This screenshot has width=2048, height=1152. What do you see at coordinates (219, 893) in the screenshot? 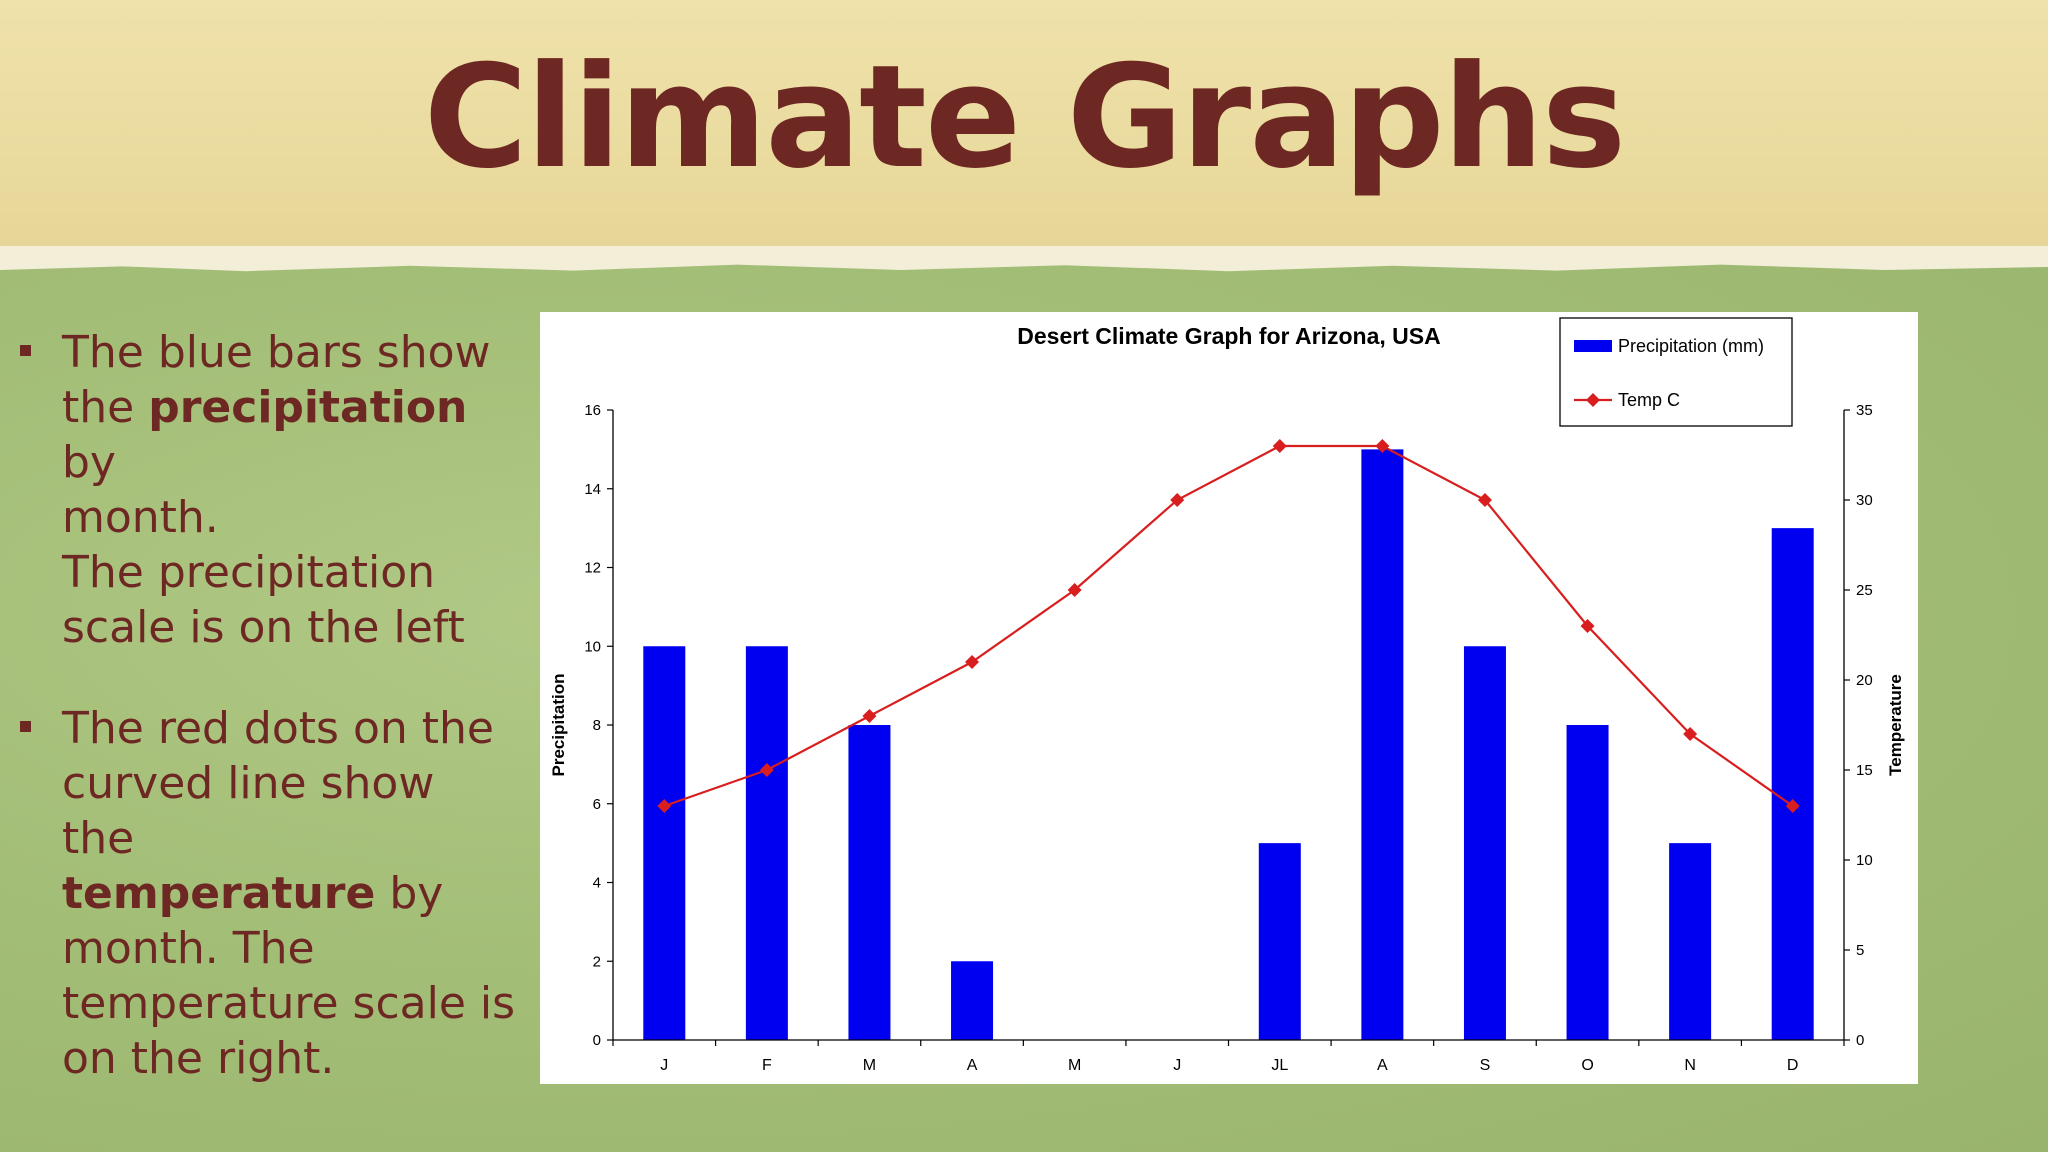
I see `bullet-bold-text: temperature` at bounding box center [219, 893].